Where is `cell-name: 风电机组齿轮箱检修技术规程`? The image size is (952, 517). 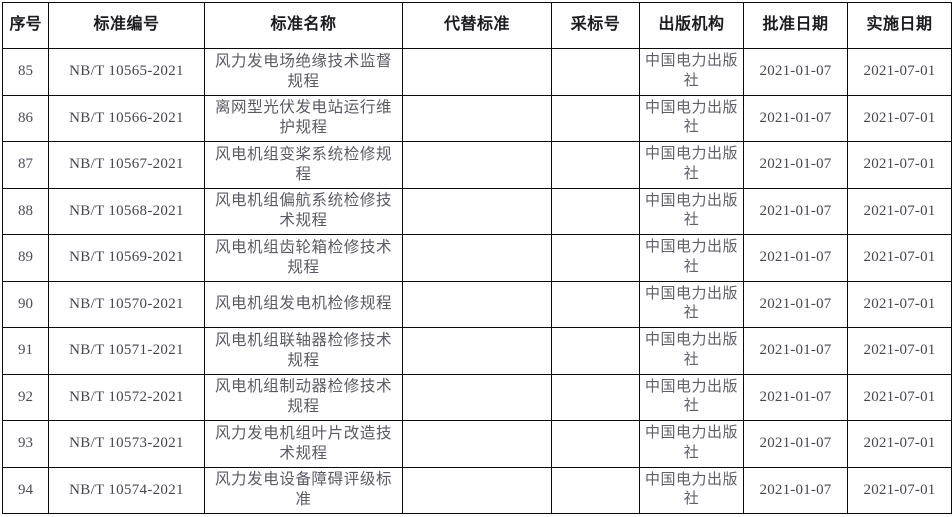
cell-name: 风电机组齿轮箱检修技术规程 is located at coordinates (303, 258).